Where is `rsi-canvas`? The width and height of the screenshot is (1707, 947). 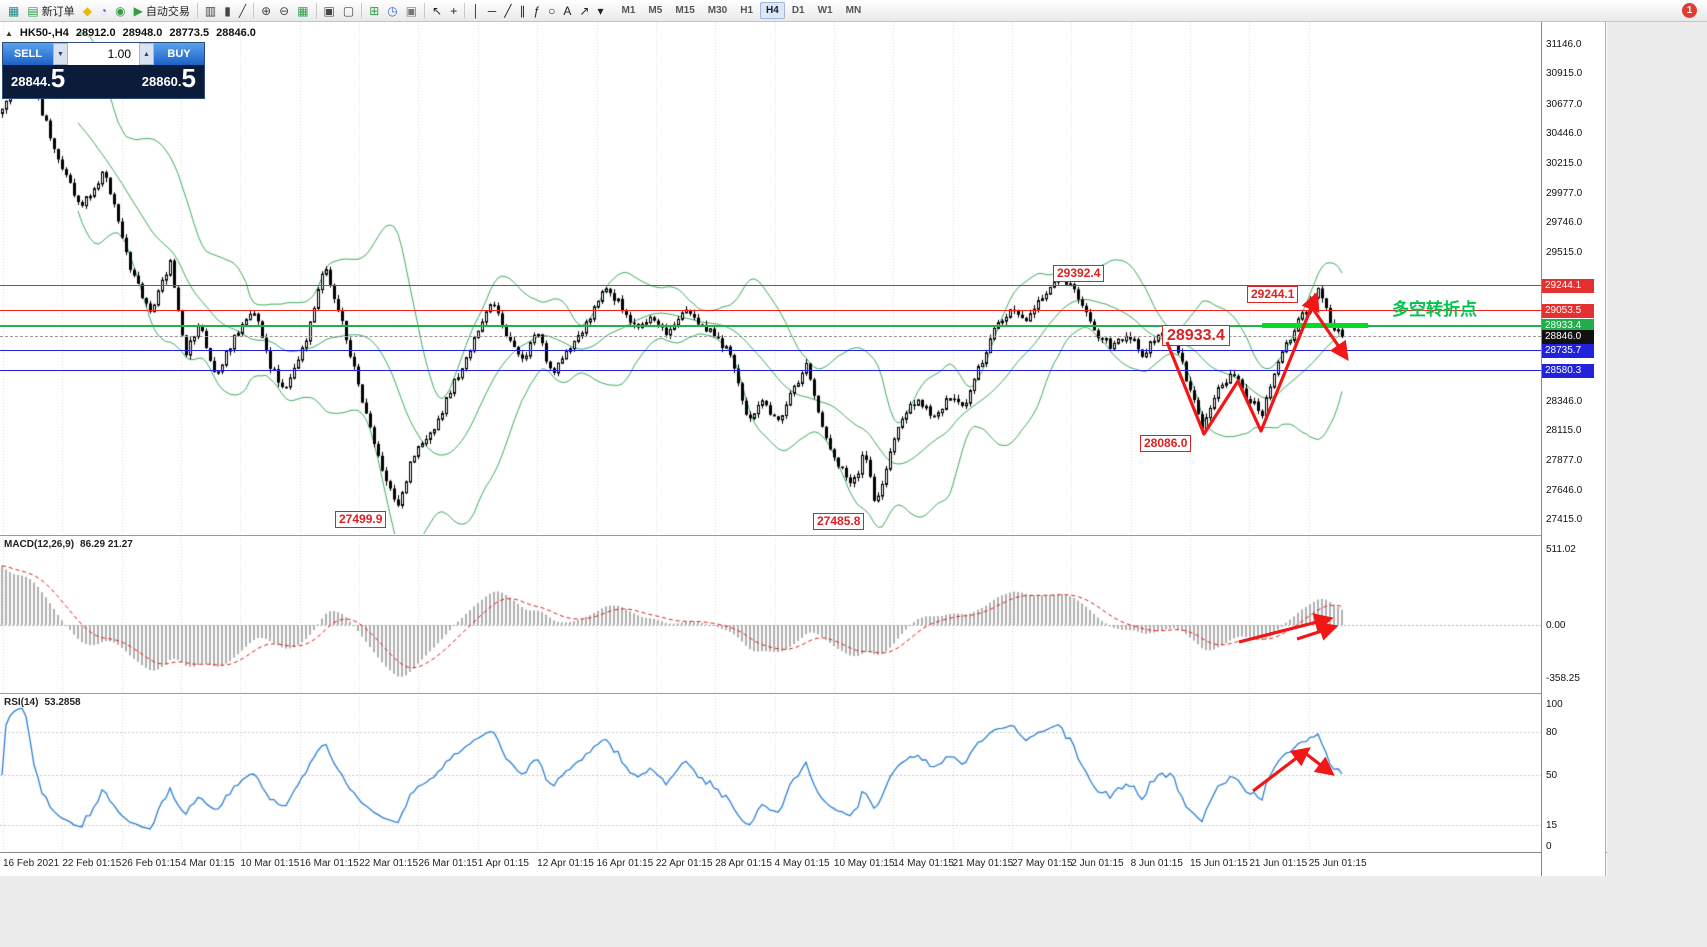 rsi-canvas is located at coordinates (770, 774).